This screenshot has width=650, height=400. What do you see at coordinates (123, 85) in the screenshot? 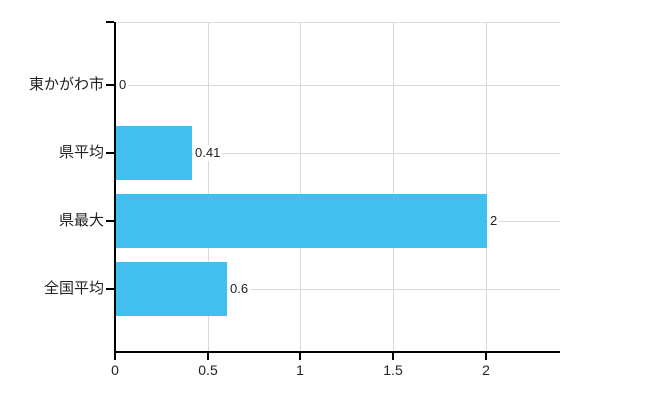
I see `value-label: 0` at bounding box center [123, 85].